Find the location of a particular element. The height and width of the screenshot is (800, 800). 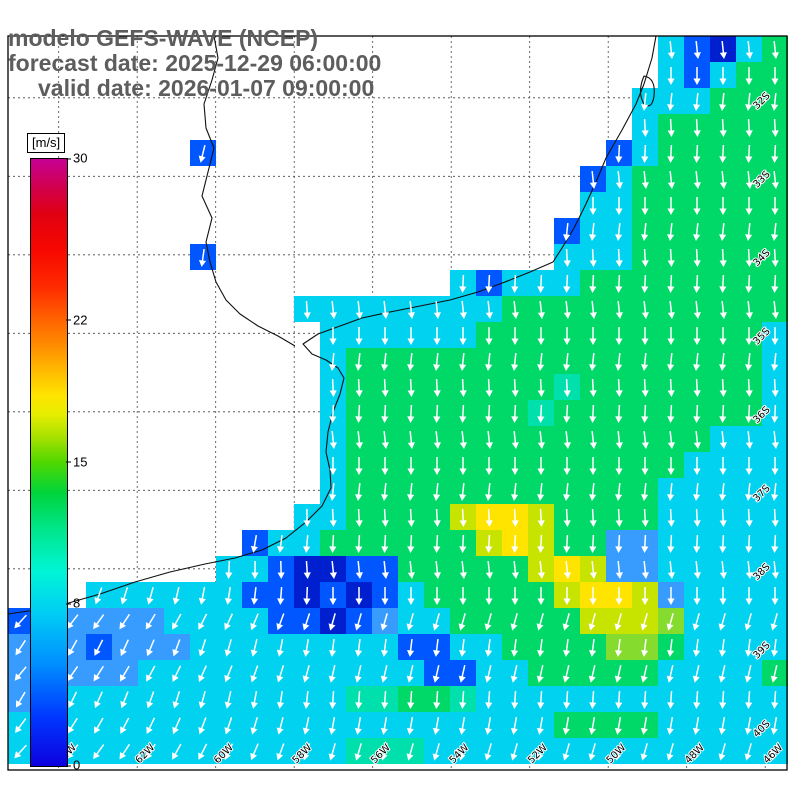

colorbar-gradient is located at coordinates (49, 462).